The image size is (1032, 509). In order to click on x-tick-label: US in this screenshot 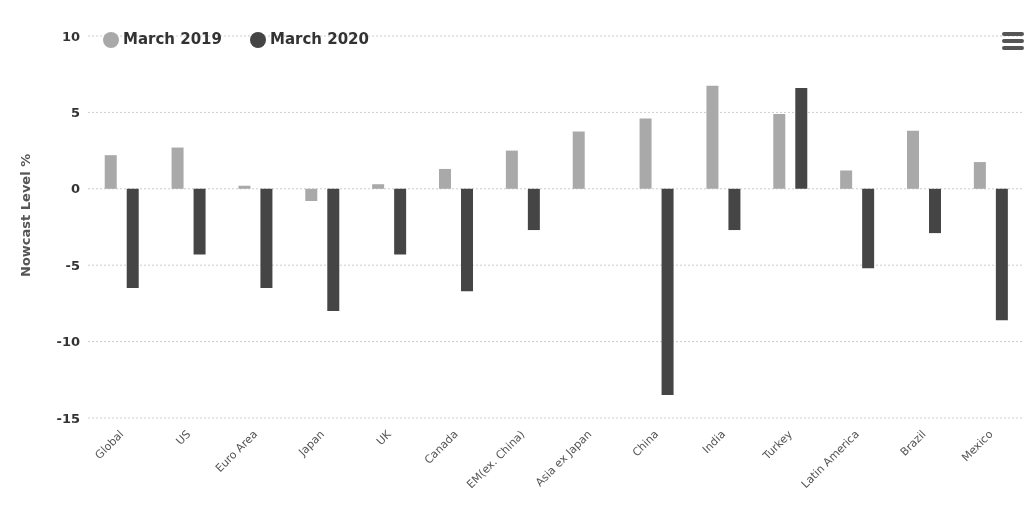, I will do `click(183, 437)`.